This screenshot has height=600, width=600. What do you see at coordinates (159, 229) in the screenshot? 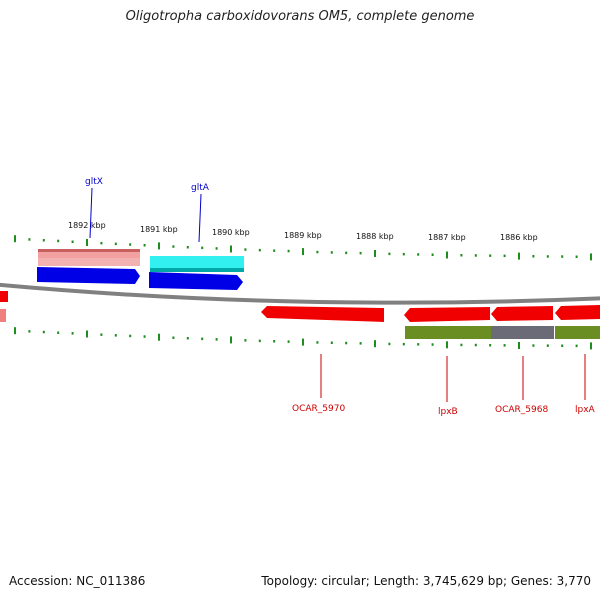
I see `scale-label: 1891 kbp` at bounding box center [159, 229].